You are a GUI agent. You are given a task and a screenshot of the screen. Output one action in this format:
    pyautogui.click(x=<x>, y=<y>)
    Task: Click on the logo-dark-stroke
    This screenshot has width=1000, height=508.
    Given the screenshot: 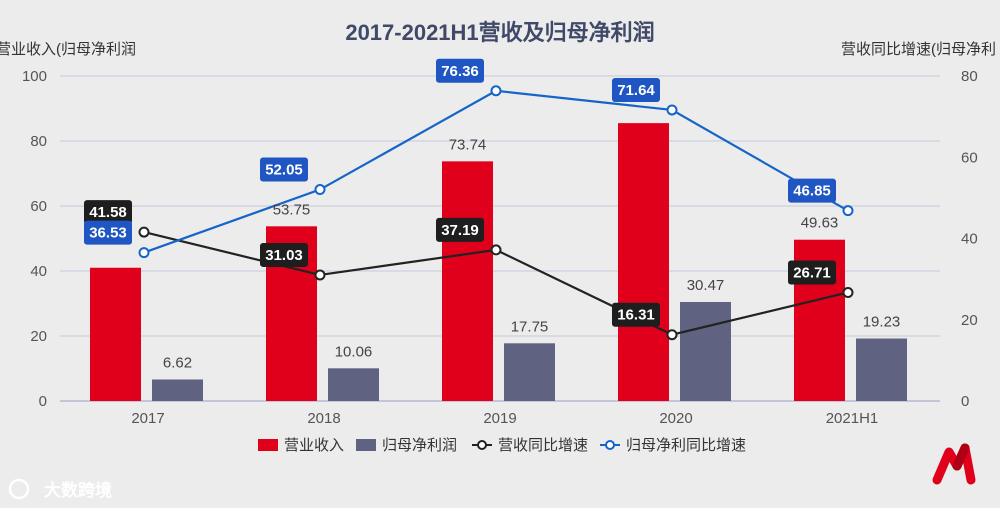 What is the action you would take?
    pyautogui.click(x=961, y=457)
    